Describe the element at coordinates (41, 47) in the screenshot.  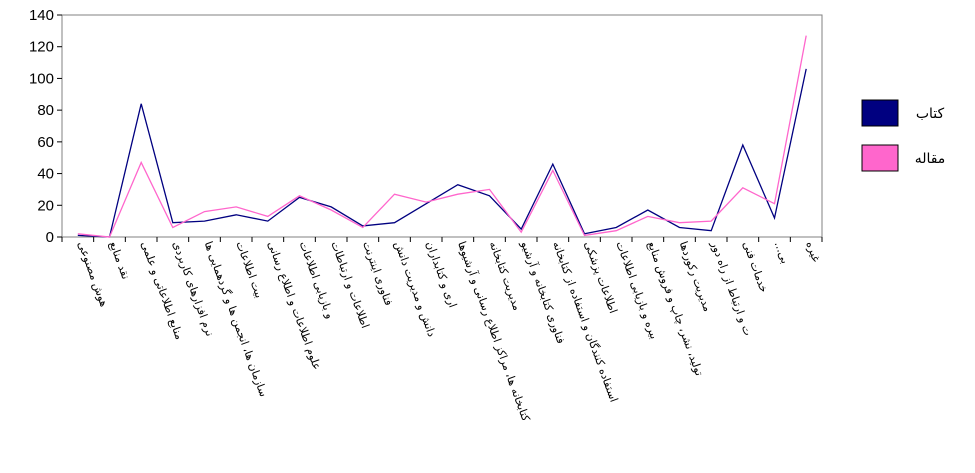
I see `y-tick-label: 120` at that location.